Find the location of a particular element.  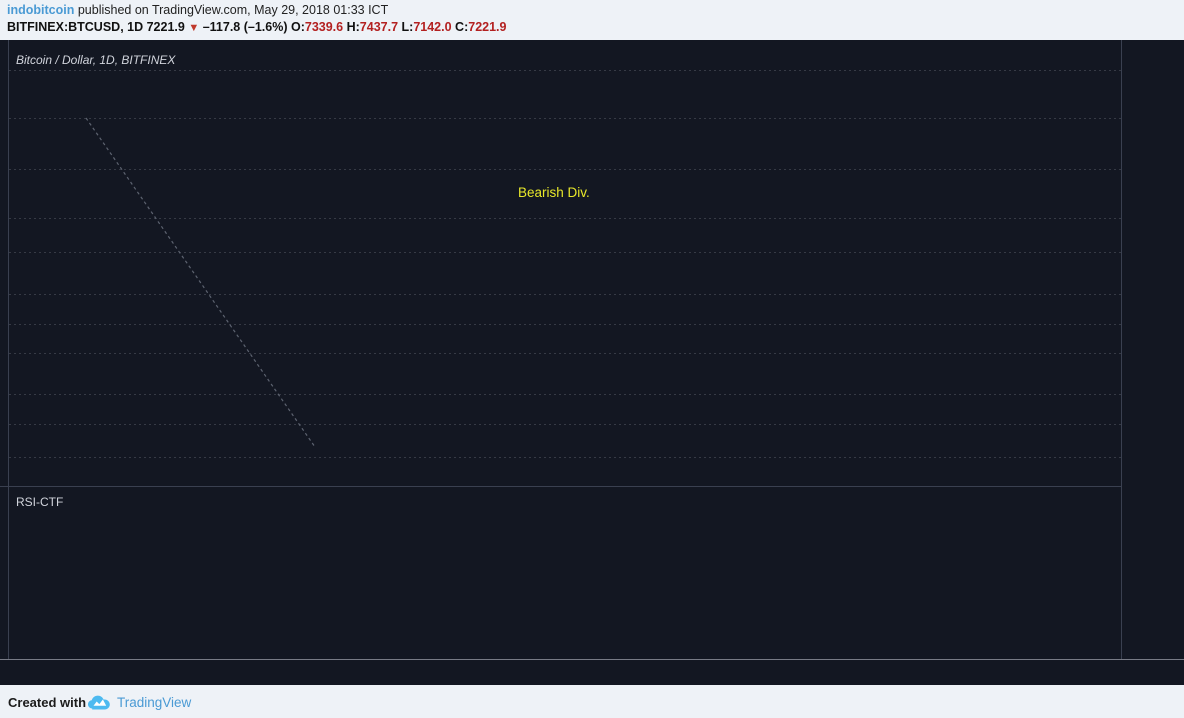

open-label: O: is located at coordinates (297, 27).